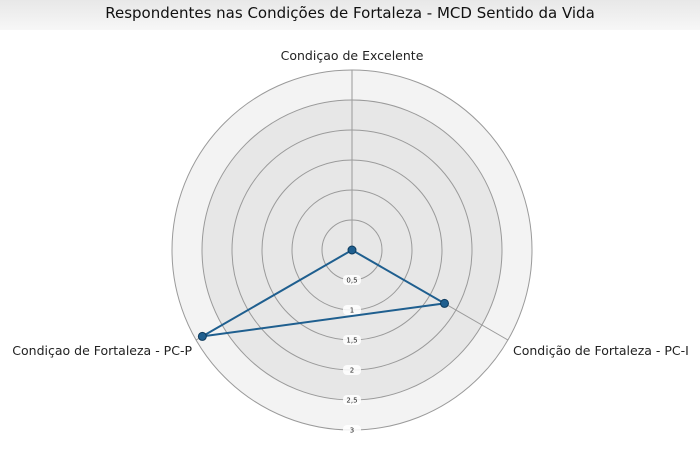 This screenshot has height=460, width=700. I want to click on tick-label: 3, so click(352, 431).